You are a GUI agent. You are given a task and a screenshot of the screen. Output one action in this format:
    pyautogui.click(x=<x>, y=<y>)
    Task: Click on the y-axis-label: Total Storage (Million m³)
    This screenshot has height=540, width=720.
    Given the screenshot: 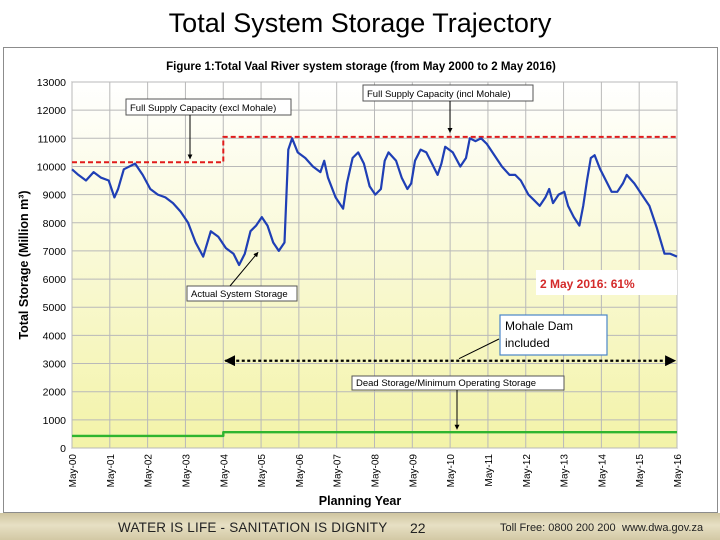 What is the action you would take?
    pyautogui.click(x=24, y=264)
    